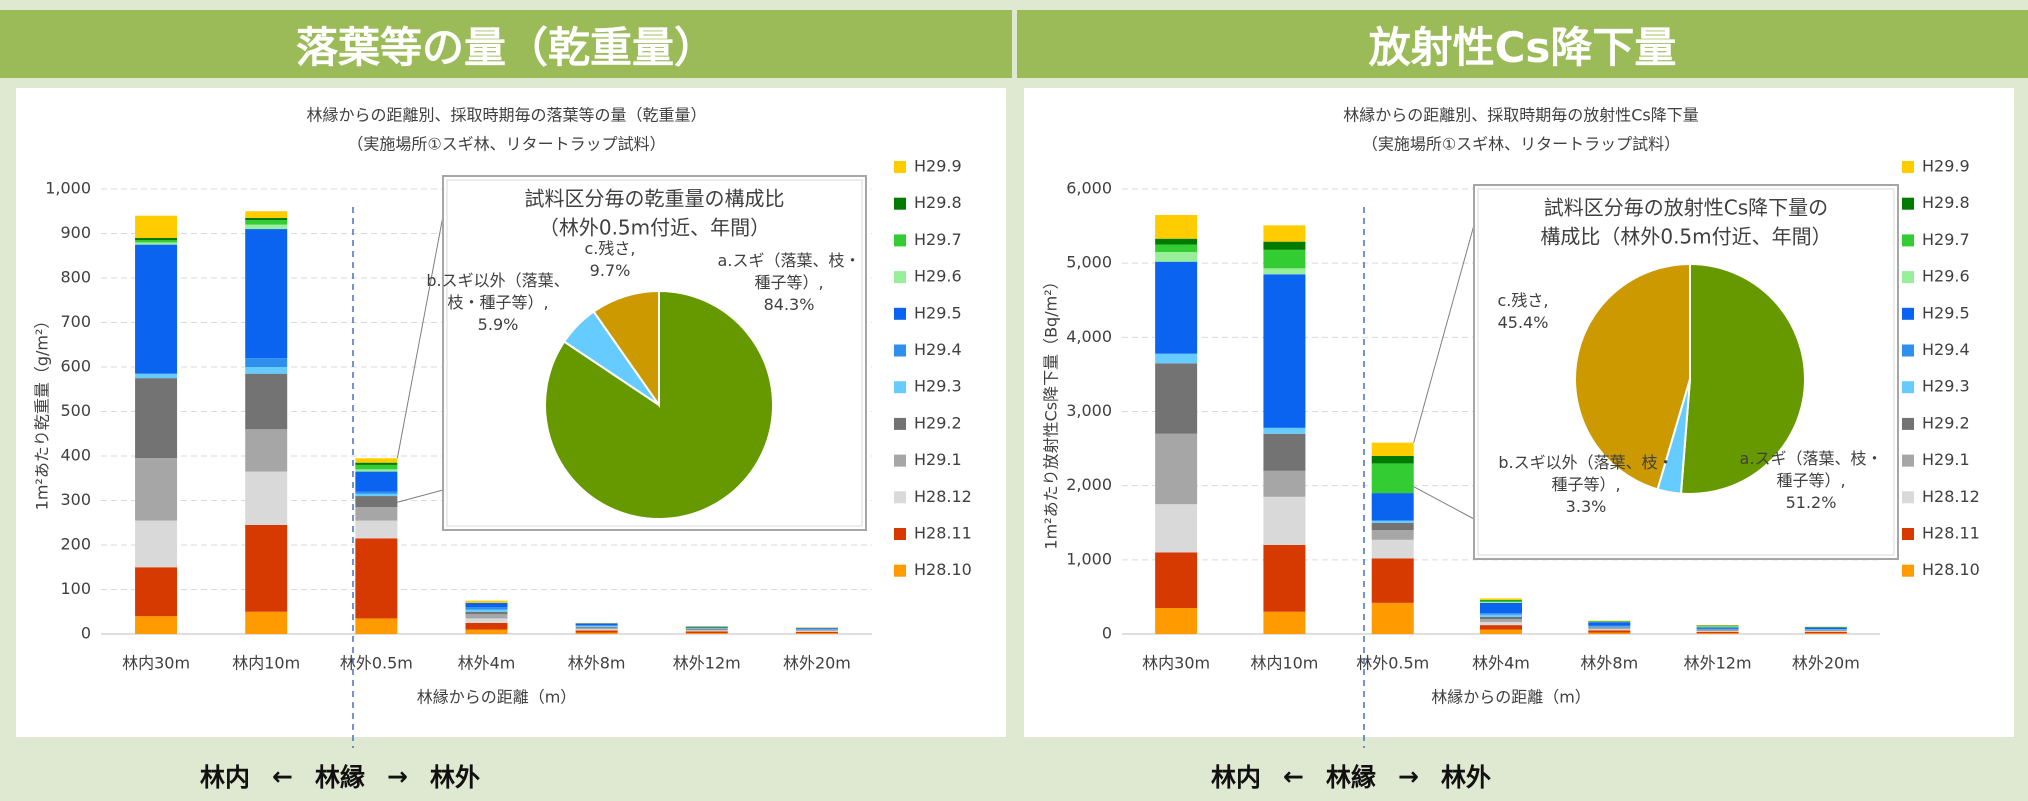 The height and width of the screenshot is (801, 2028). Describe the element at coordinates (1522, 44) in the screenshot. I see `panel-header: 放射性Cs降下量` at that location.